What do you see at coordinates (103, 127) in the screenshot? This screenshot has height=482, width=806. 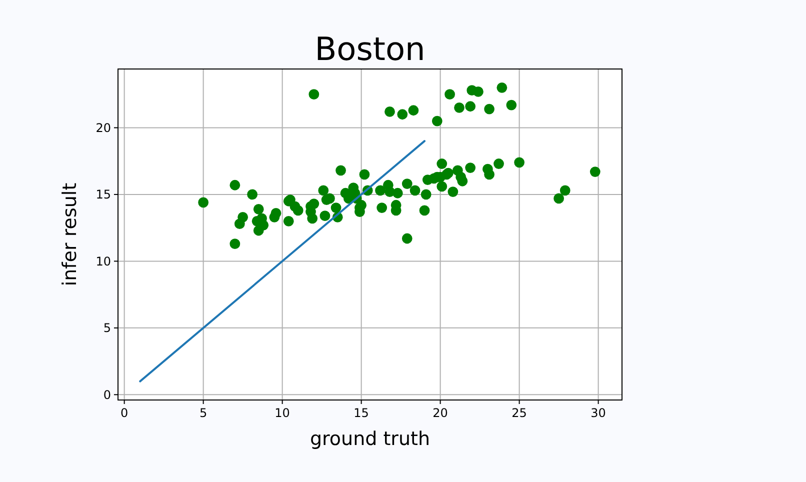 I see `y-tick-label: 20` at bounding box center [103, 127].